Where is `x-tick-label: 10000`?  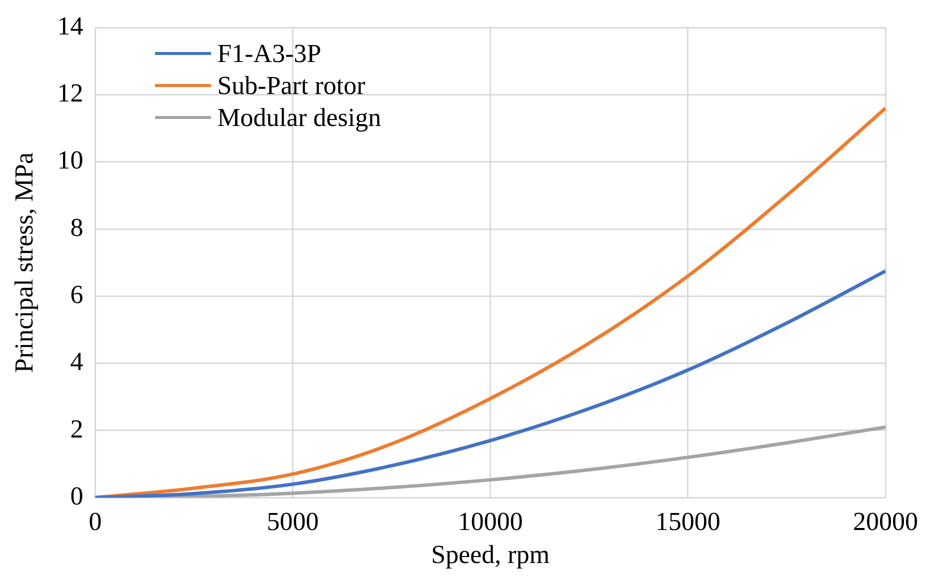
x-tick-label: 10000 is located at coordinates (490, 521).